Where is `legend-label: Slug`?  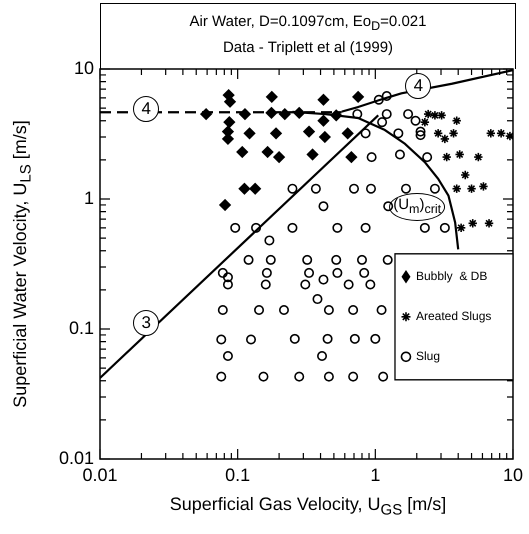 legend-label: Slug is located at coordinates (428, 356).